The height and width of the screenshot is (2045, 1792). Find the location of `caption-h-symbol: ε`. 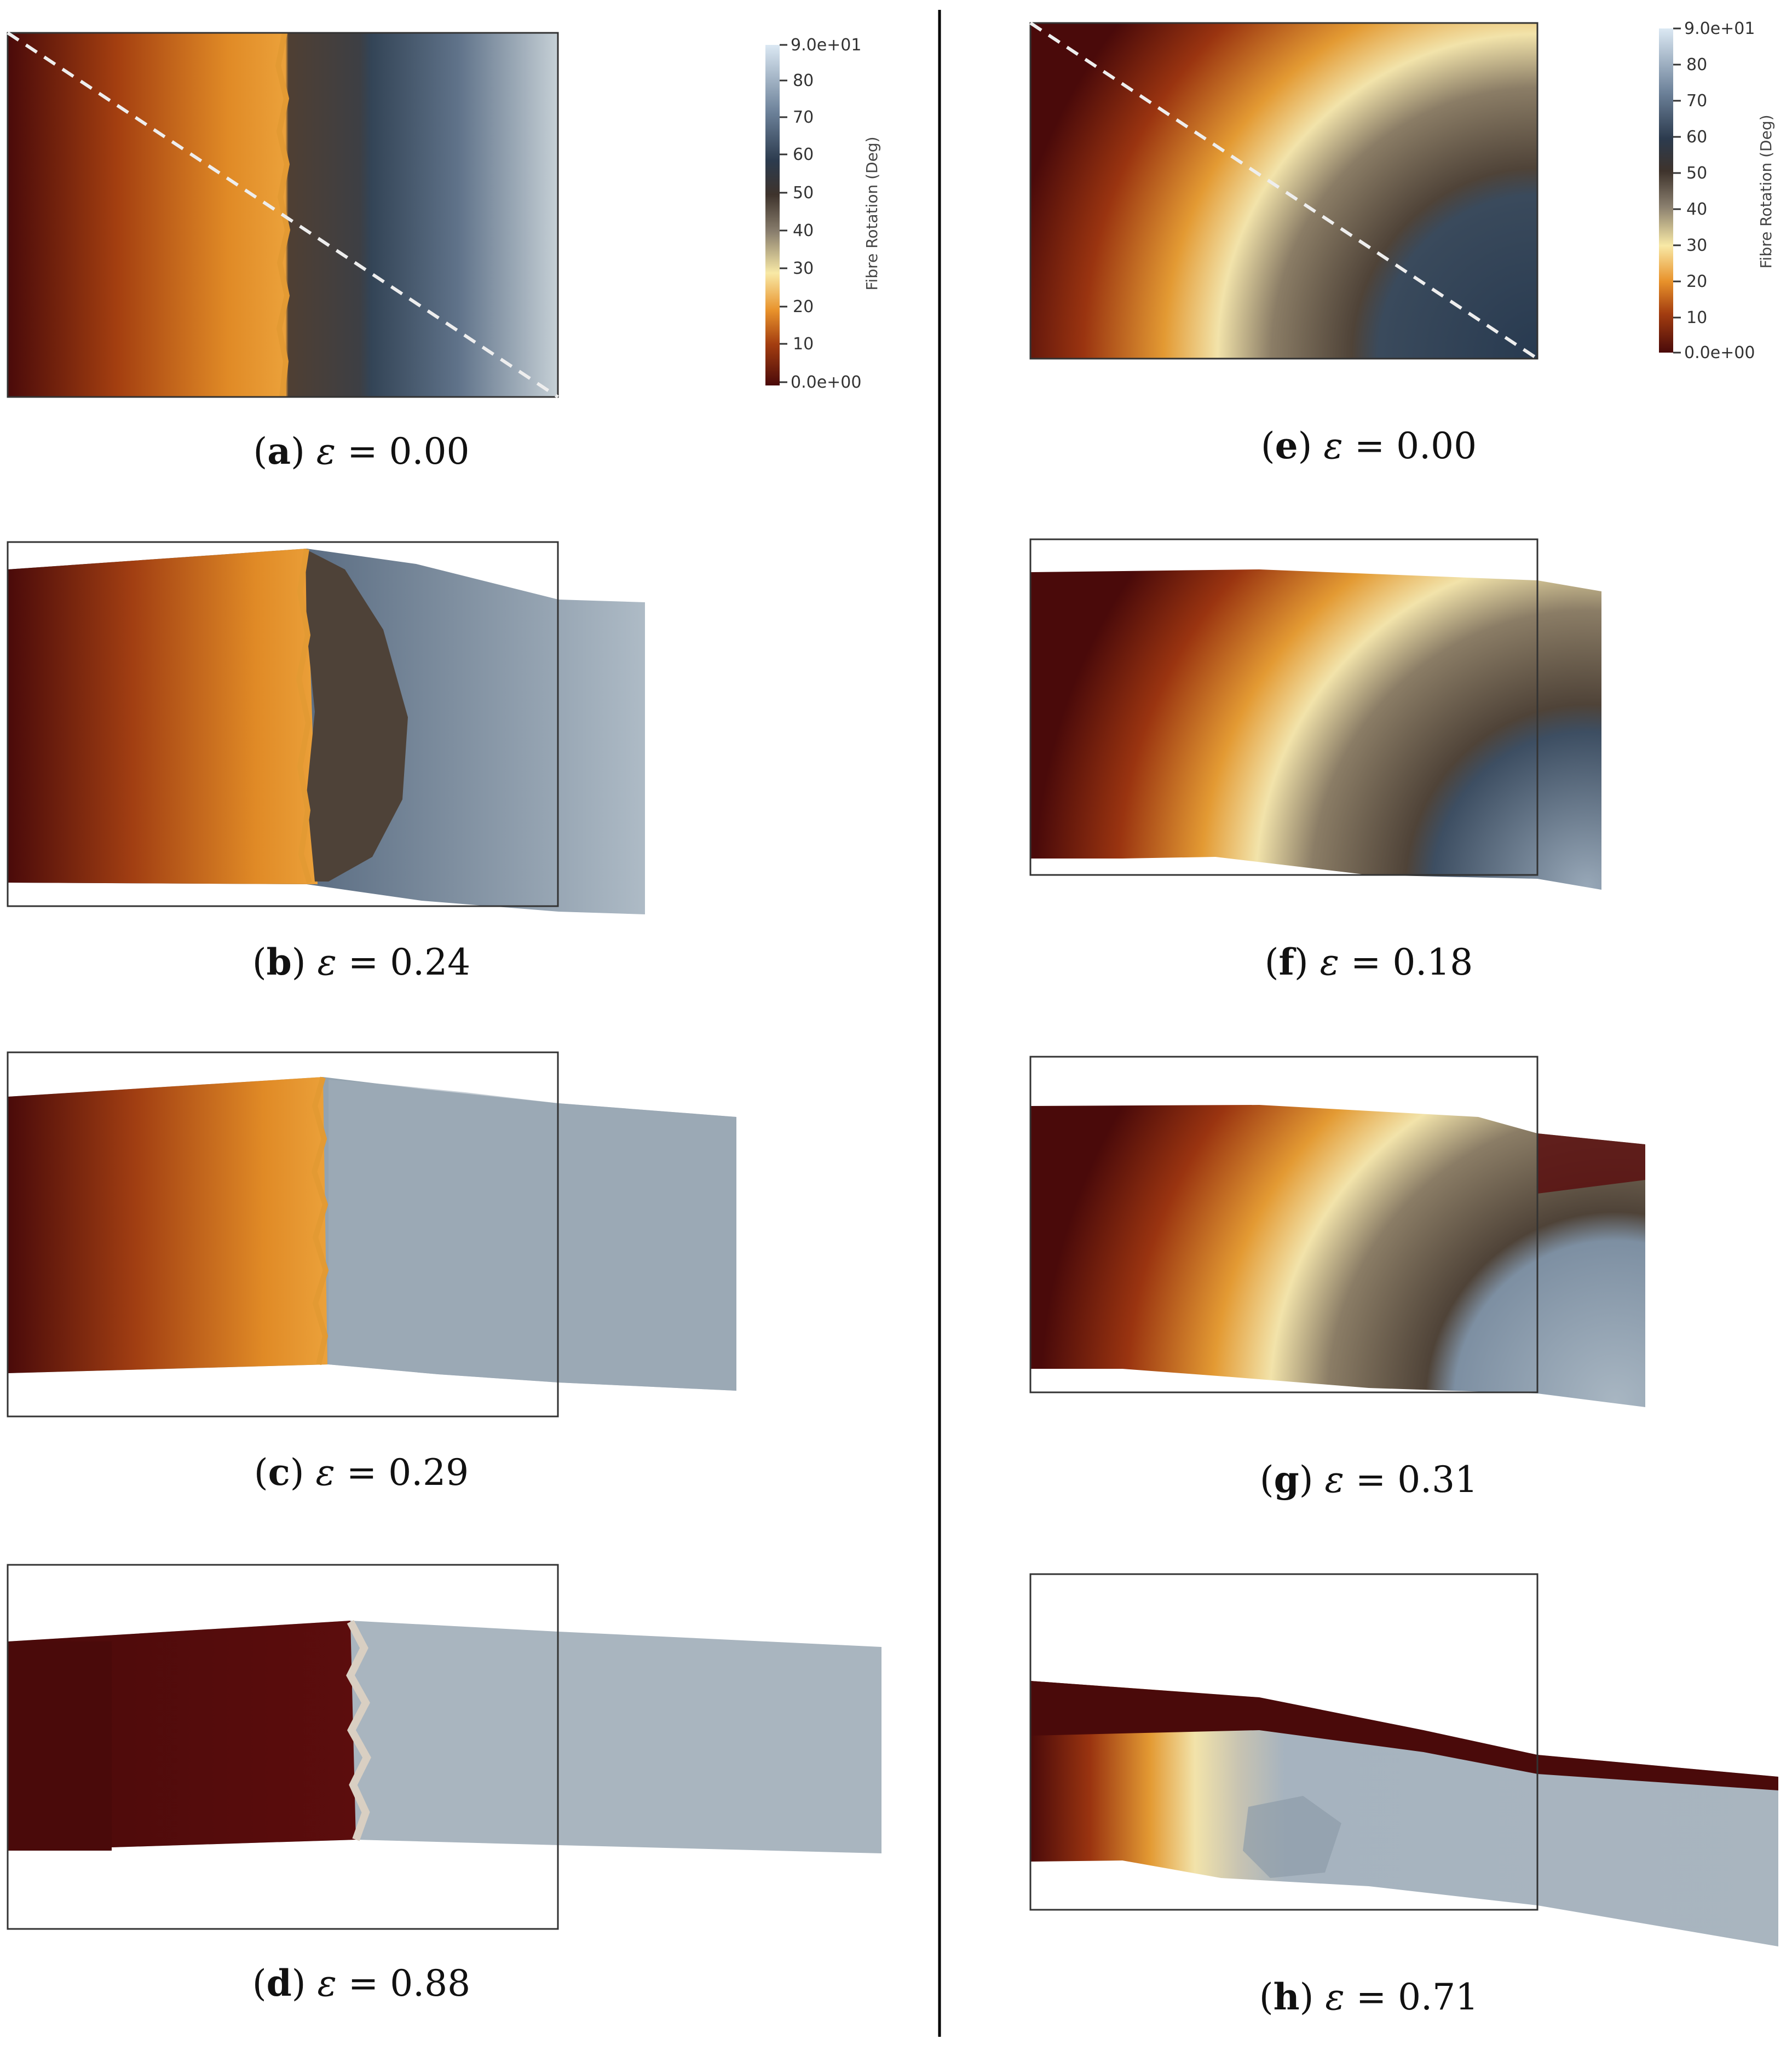

caption-h-symbol: ε is located at coordinates (1335, 1997).